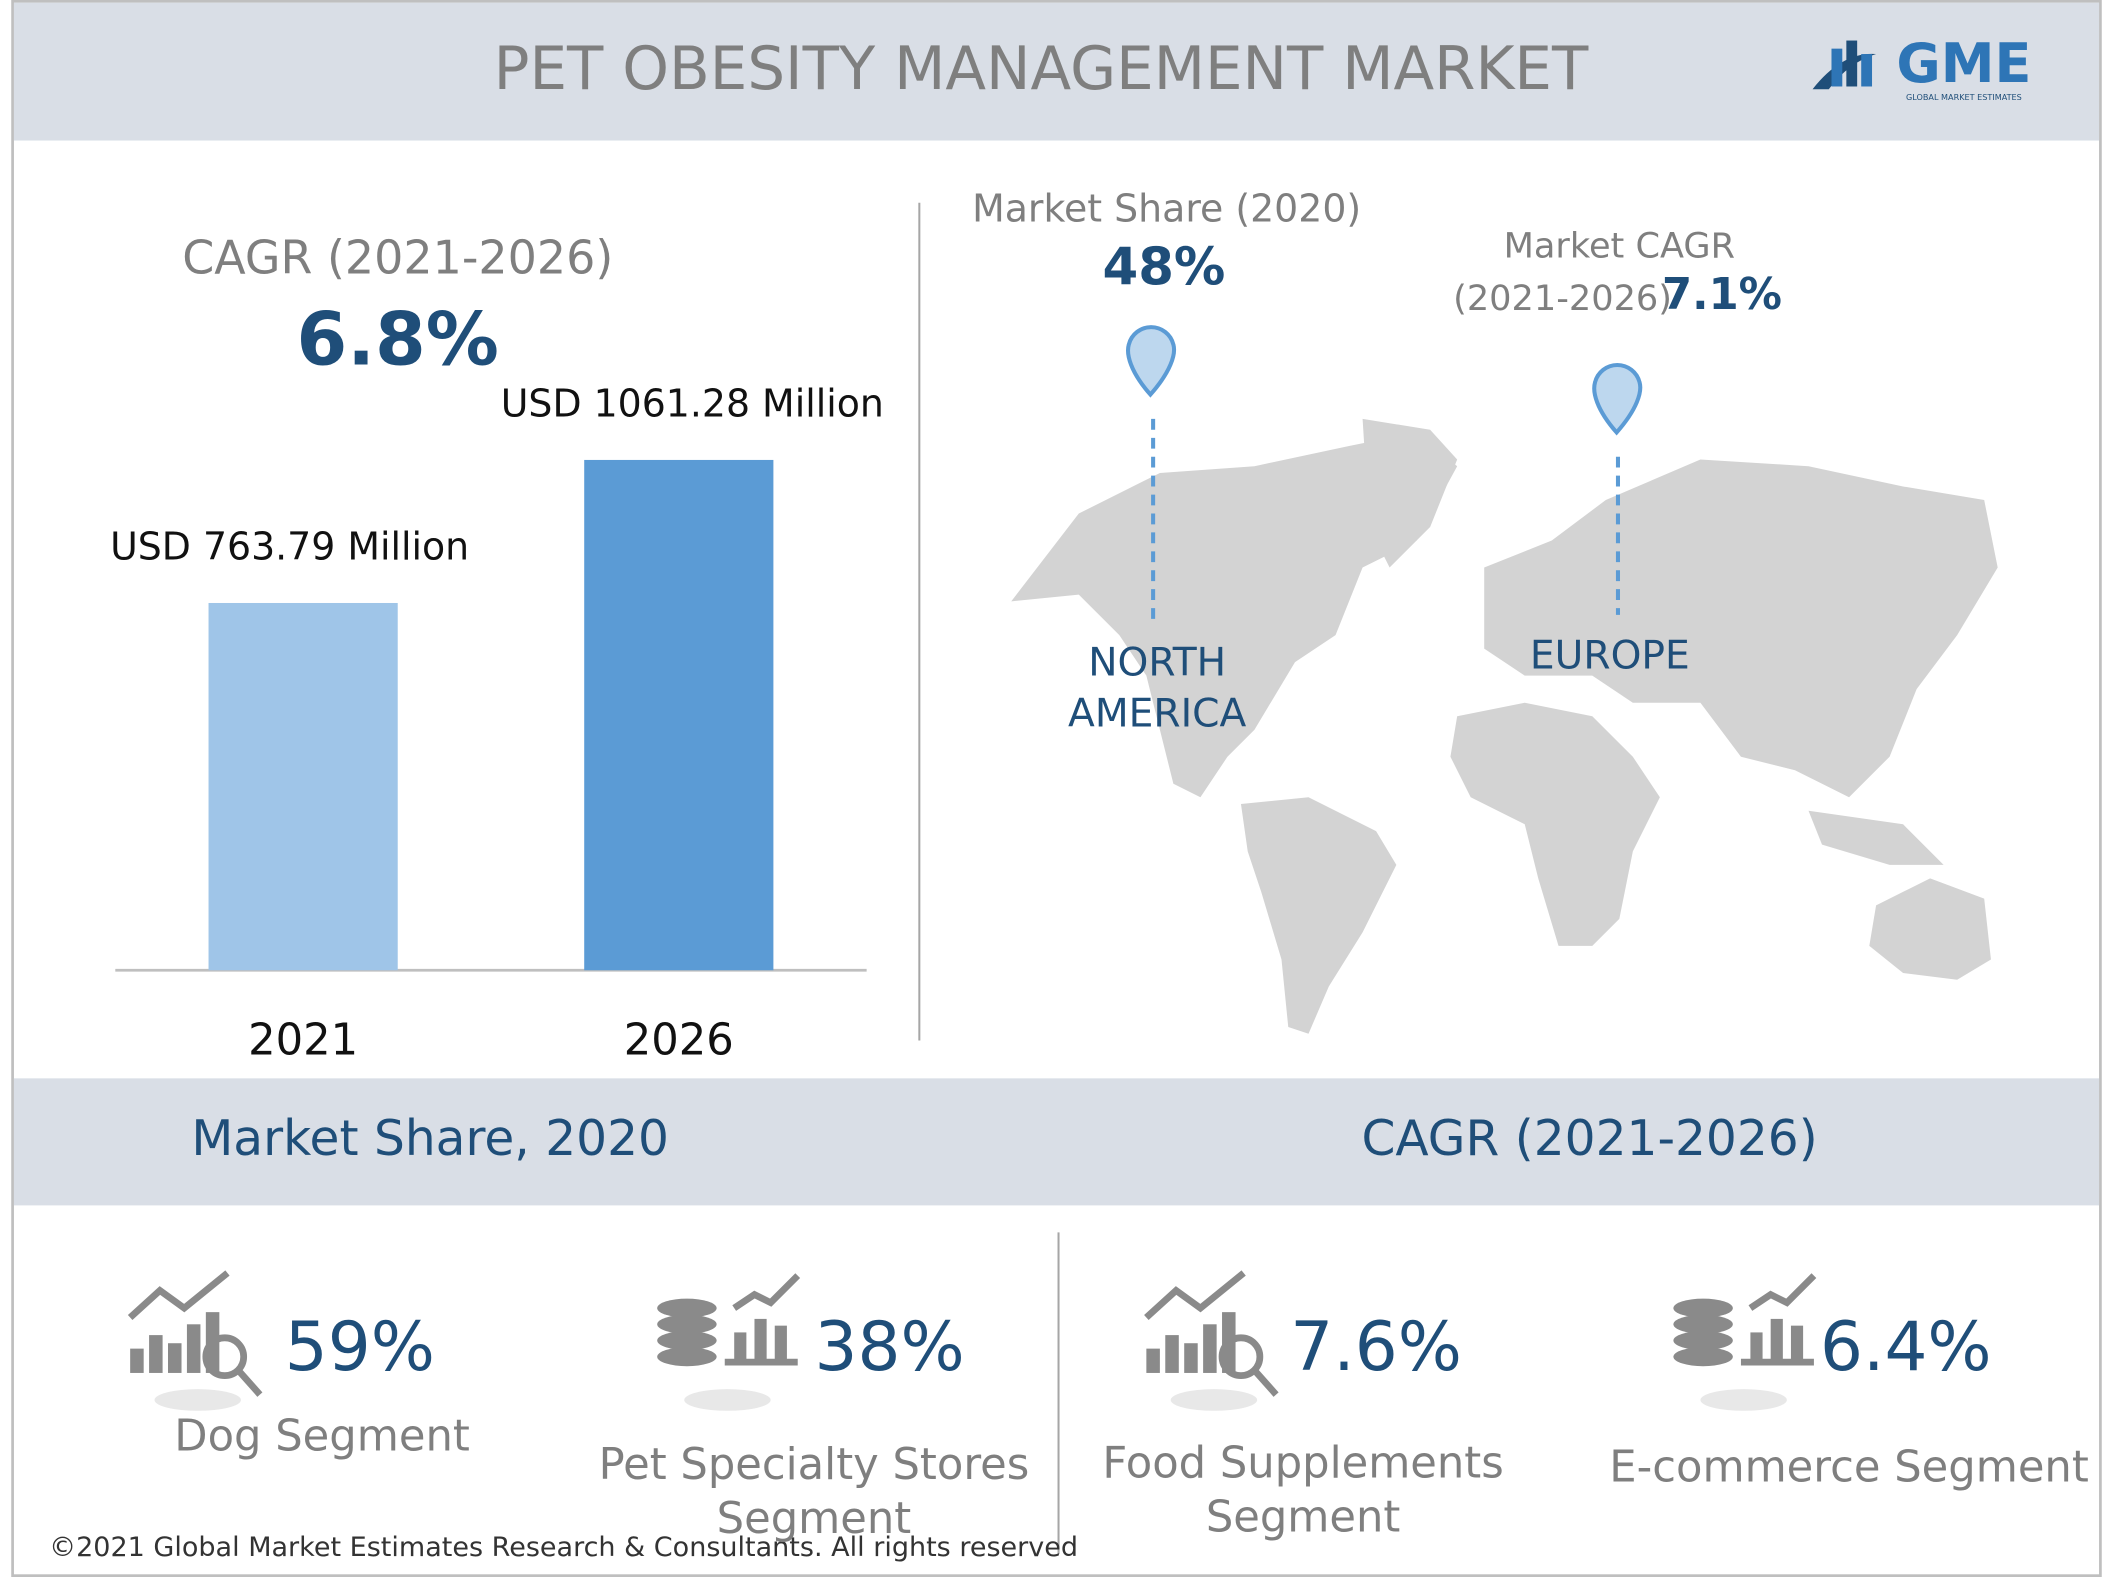 The height and width of the screenshot is (1577, 2113). Describe the element at coordinates (679, 1041) in the screenshot. I see `x-tick-label: 2026` at that location.